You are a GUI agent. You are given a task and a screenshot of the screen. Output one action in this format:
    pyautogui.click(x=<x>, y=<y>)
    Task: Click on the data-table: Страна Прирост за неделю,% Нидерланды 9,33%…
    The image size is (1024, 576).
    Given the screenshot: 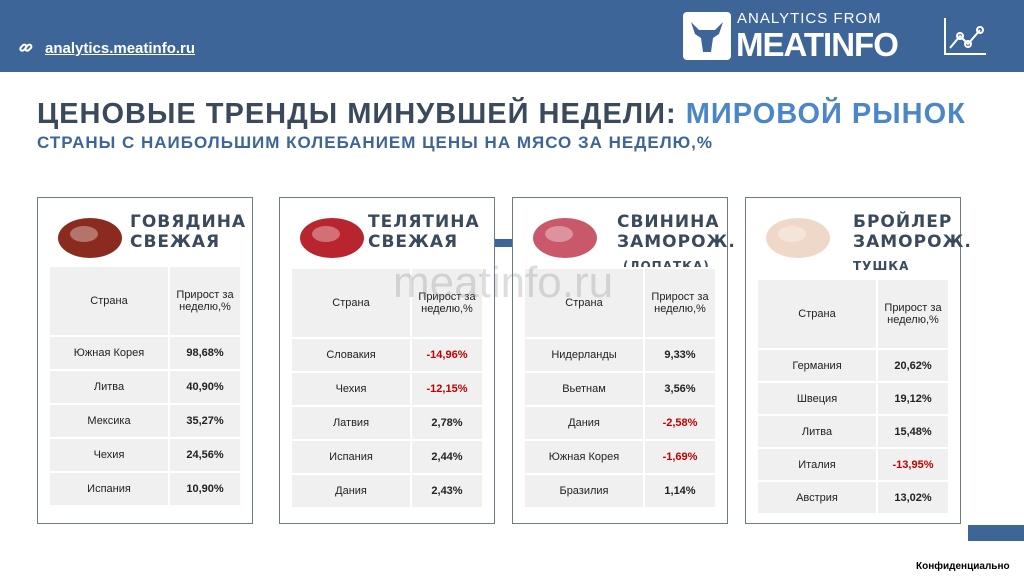 What is the action you would take?
    pyautogui.click(x=620, y=388)
    